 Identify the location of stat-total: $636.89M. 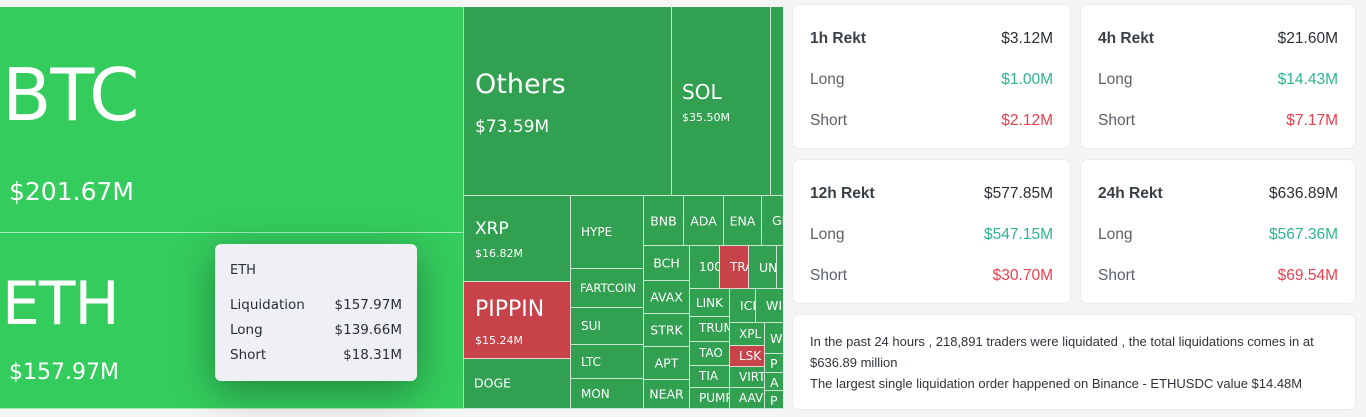
(1303, 193).